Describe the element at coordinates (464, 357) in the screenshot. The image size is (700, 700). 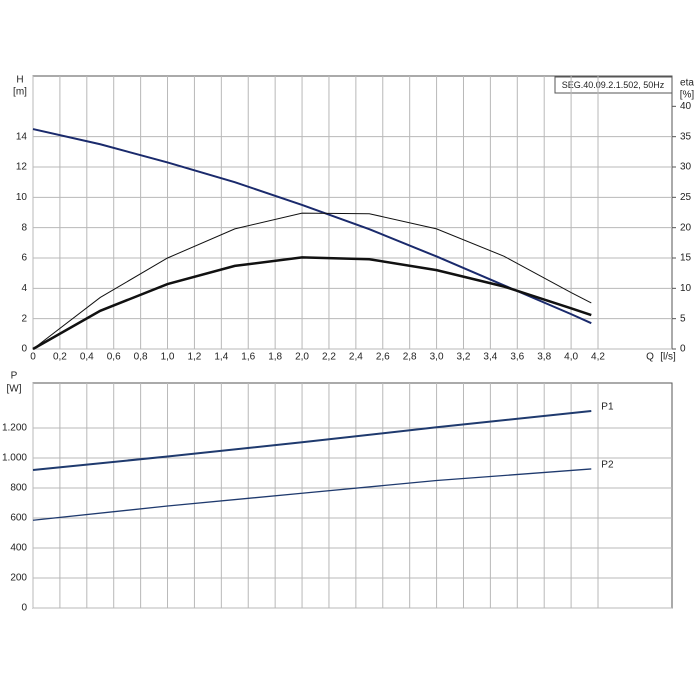
I see `x-tick-label: 3,2` at that location.